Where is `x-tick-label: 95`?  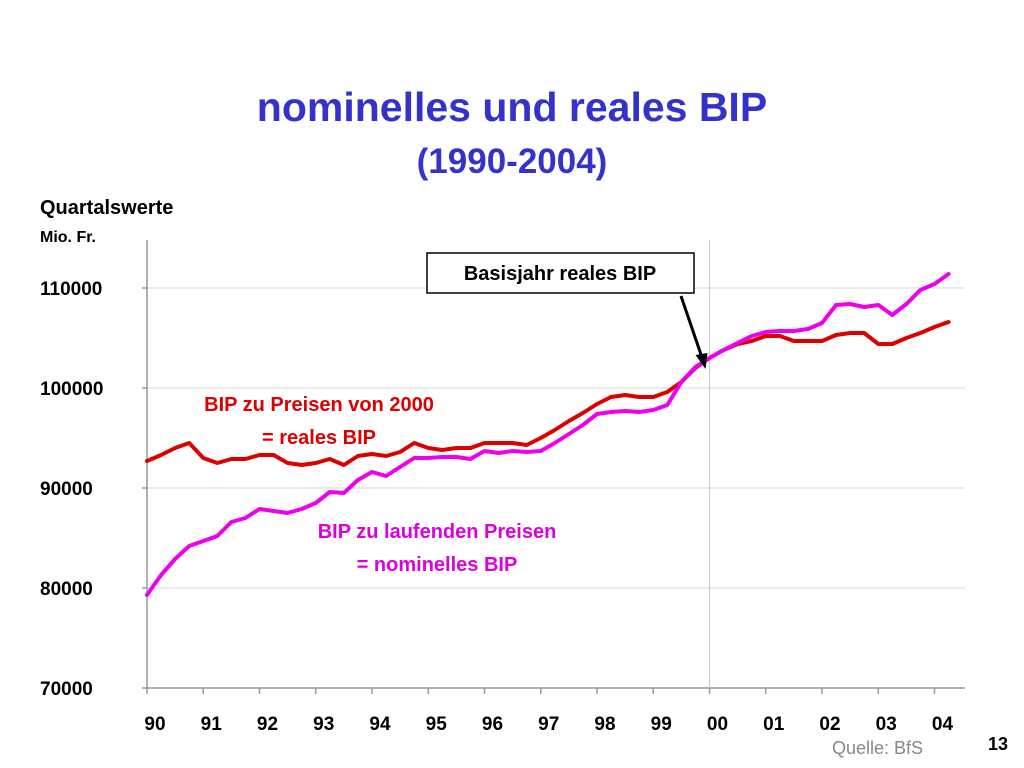 x-tick-label: 95 is located at coordinates (437, 724).